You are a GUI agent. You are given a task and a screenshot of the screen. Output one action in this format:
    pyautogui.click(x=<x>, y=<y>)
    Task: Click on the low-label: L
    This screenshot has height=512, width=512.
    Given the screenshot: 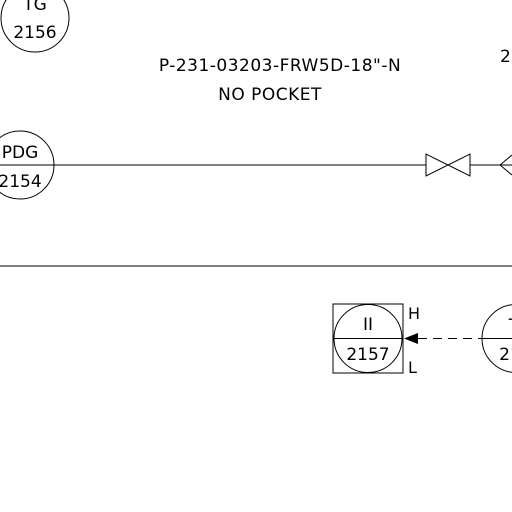 What is the action you would take?
    pyautogui.click(x=412, y=367)
    